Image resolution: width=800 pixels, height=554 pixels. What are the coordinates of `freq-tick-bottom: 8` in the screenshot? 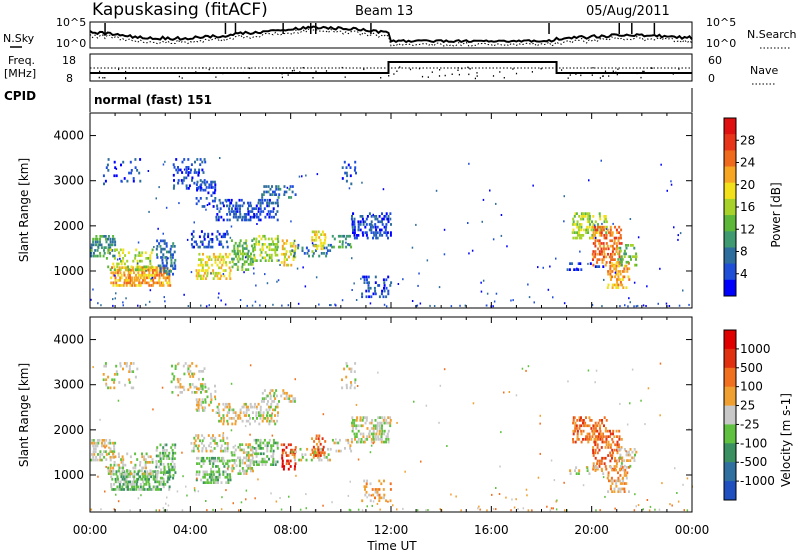 It's located at (69, 78).